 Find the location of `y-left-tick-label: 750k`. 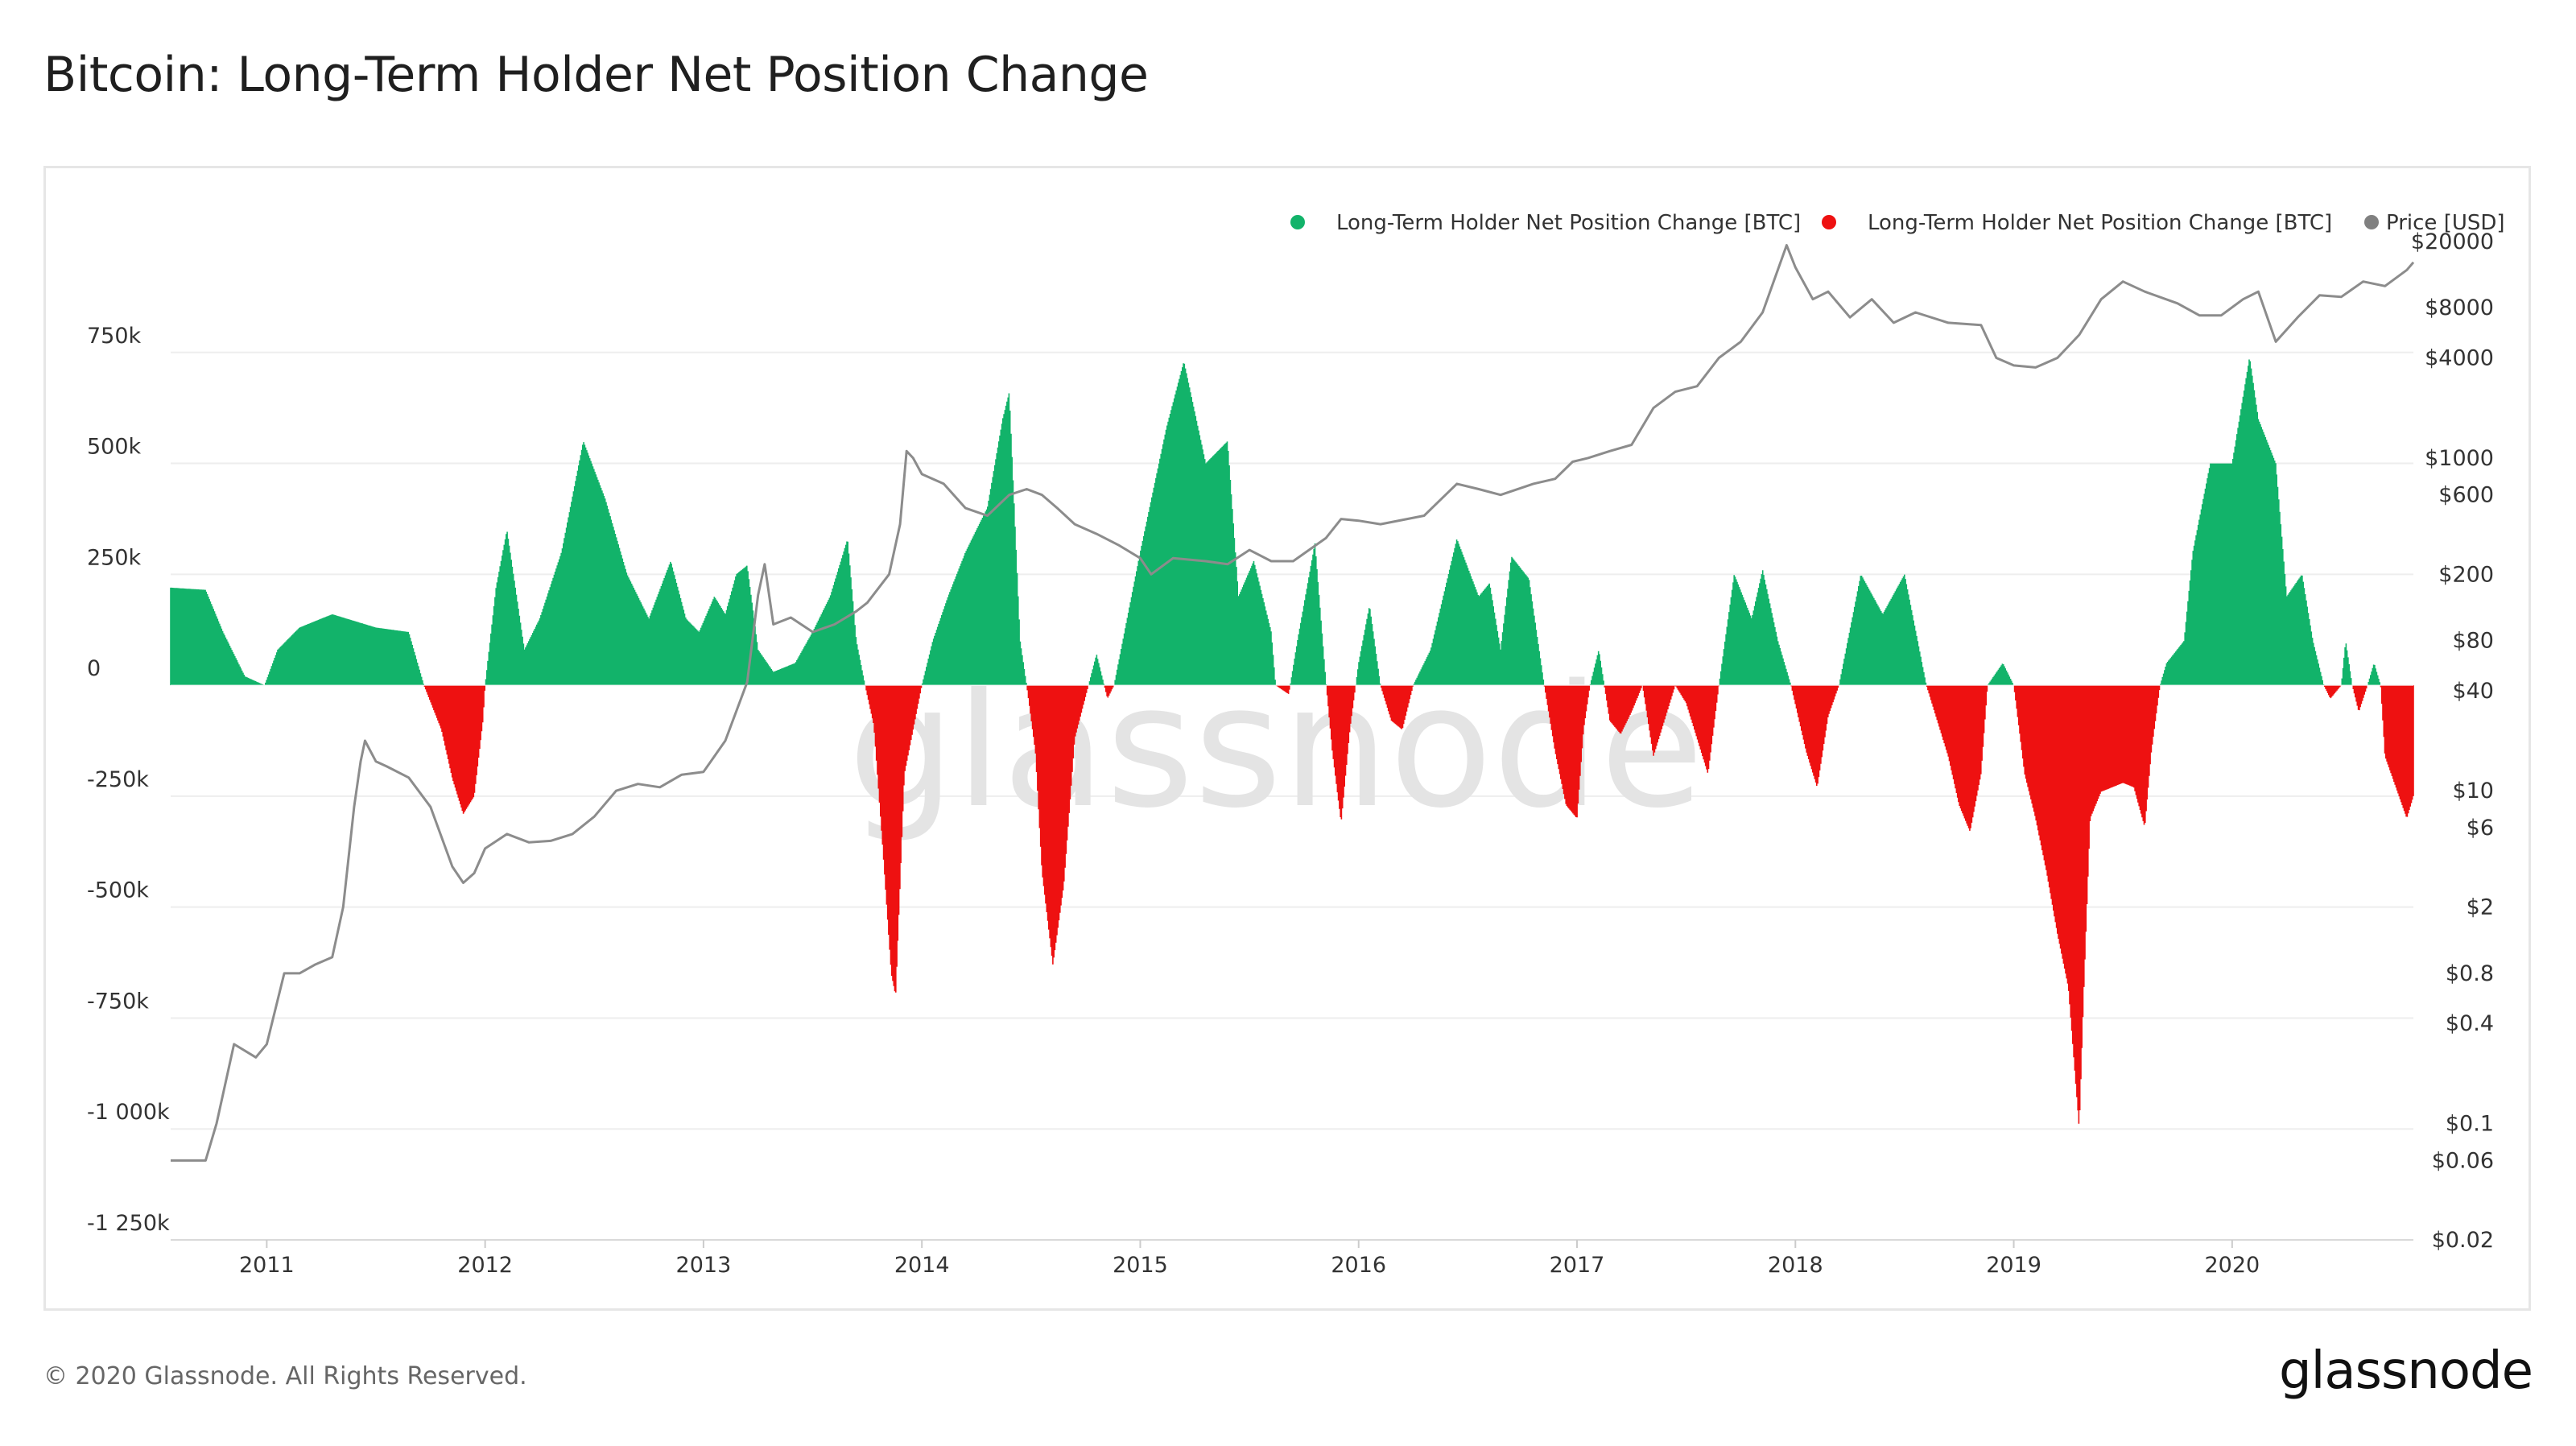

y-left-tick-label: 750k is located at coordinates (114, 337).